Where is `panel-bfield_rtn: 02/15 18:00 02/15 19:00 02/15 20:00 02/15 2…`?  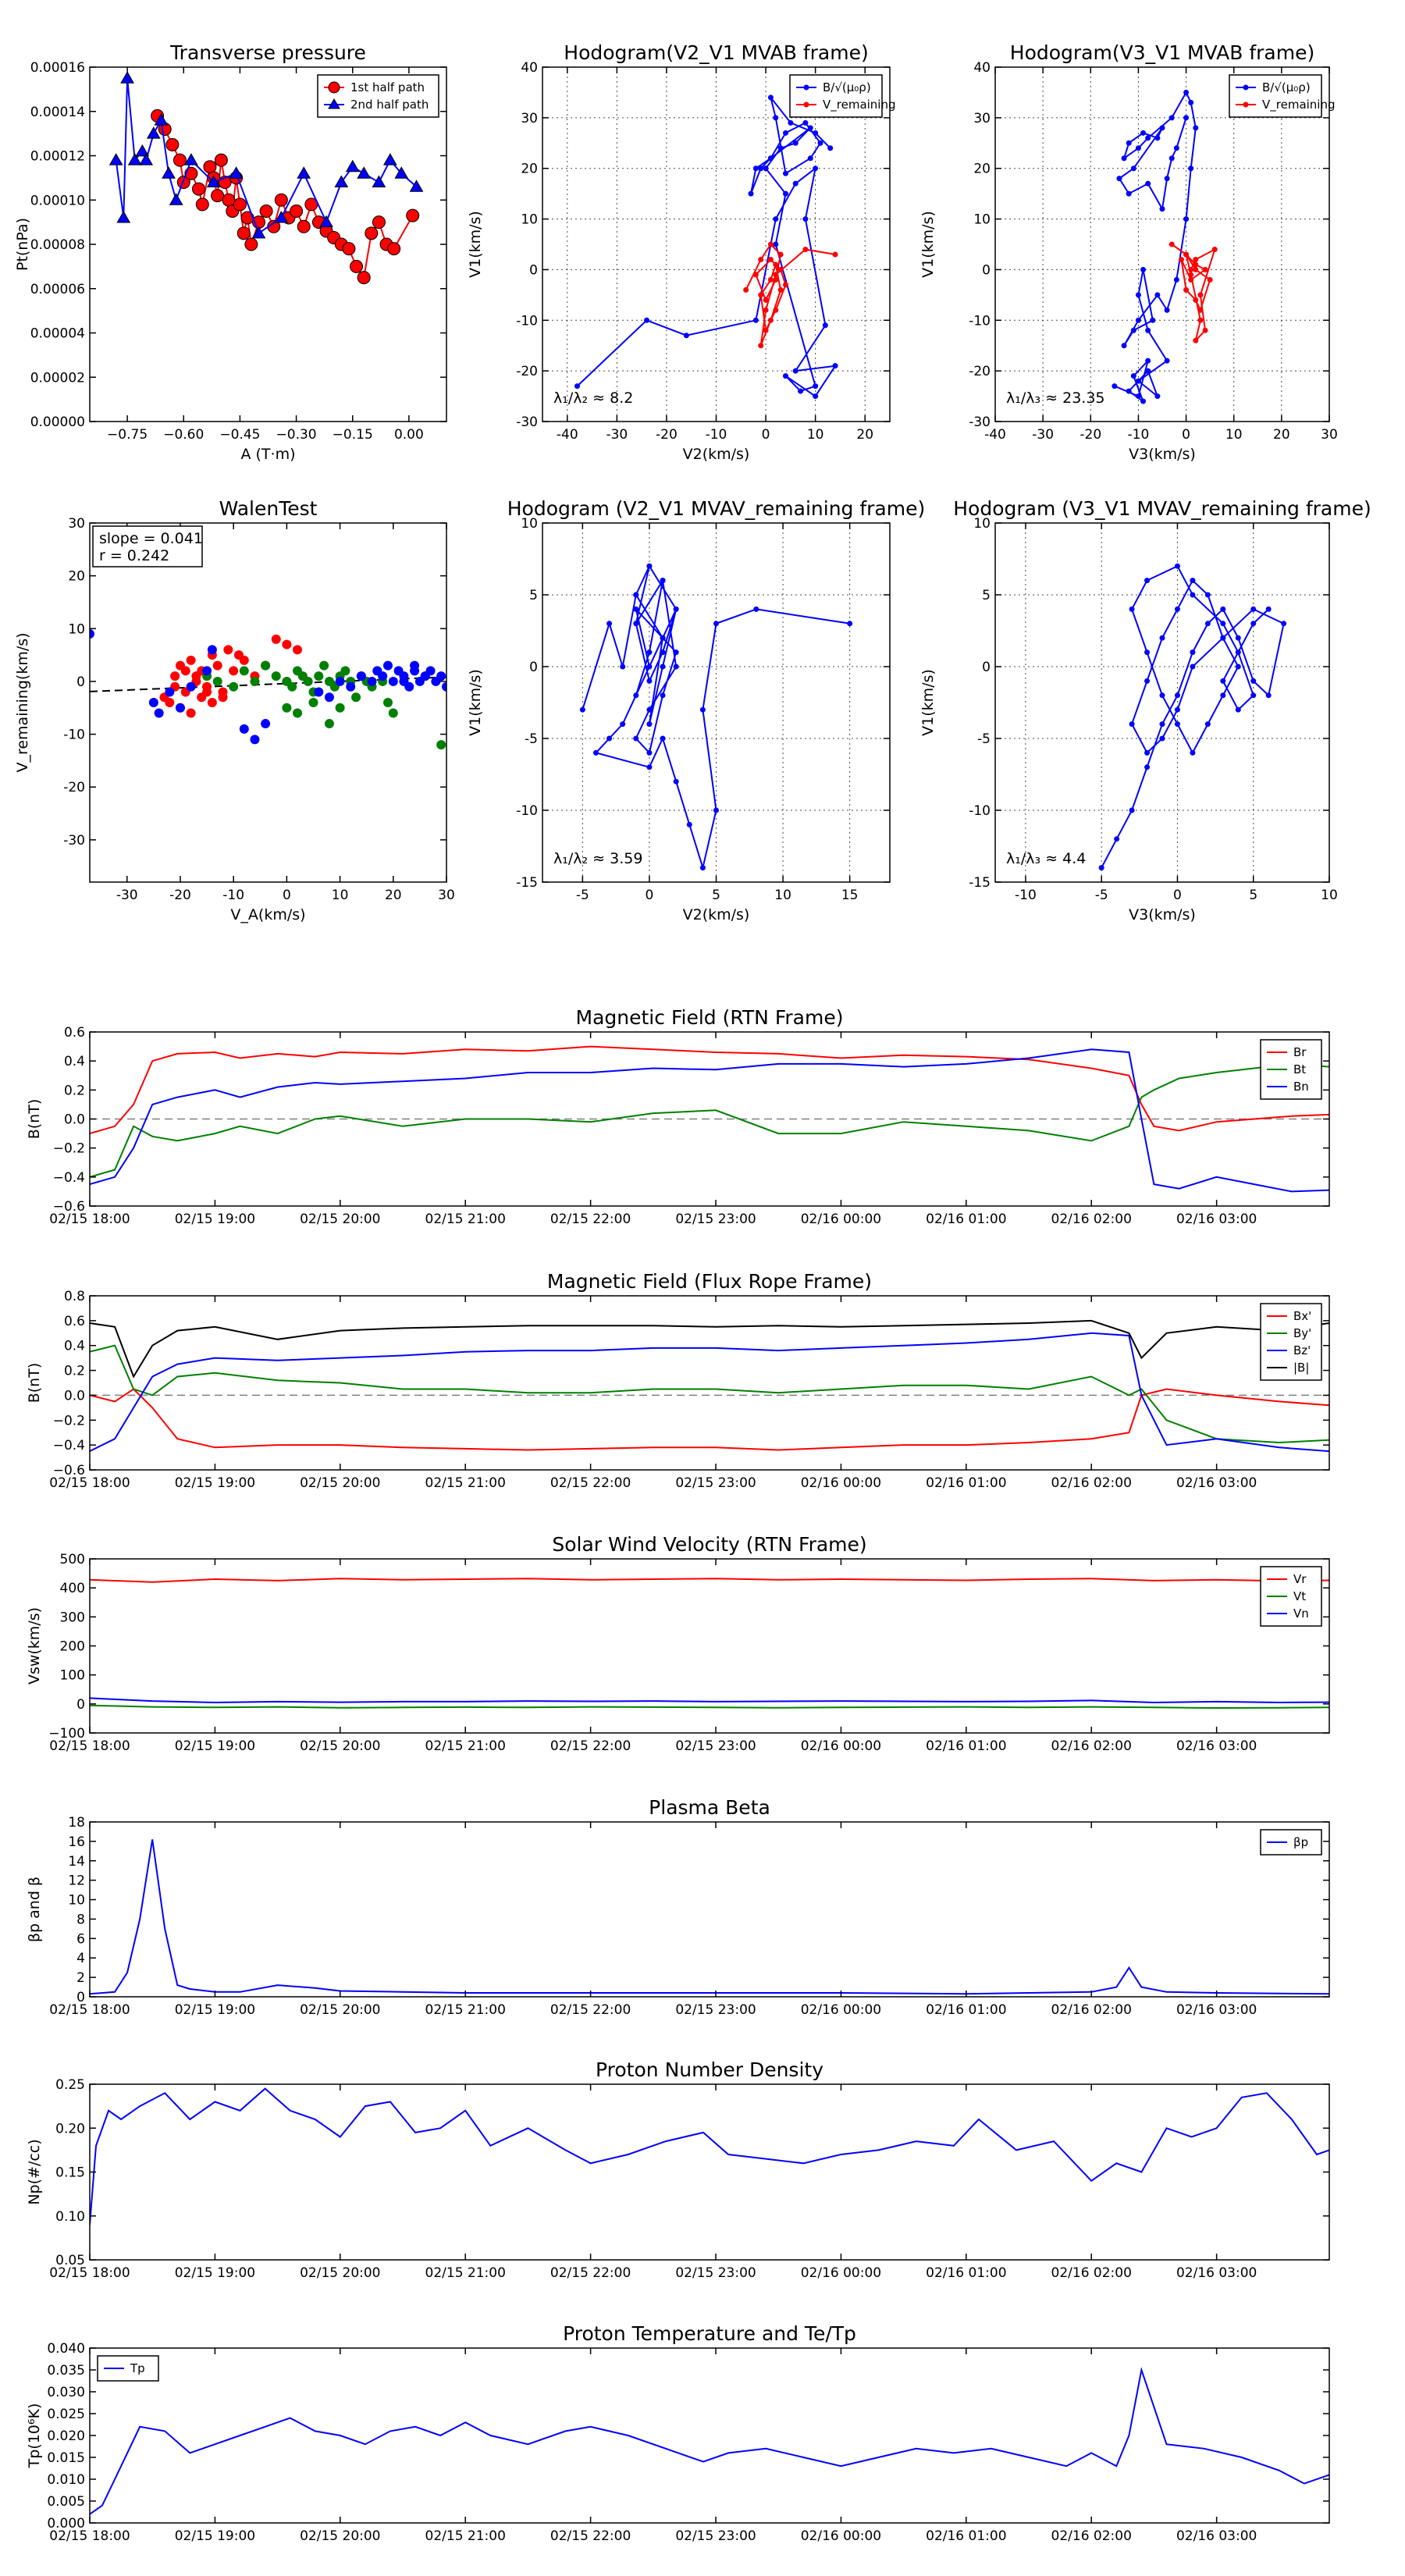 panel-bfield_rtn: 02/15 18:00 02/15 19:00 02/15 20:00 02/15 2… is located at coordinates (678, 1116).